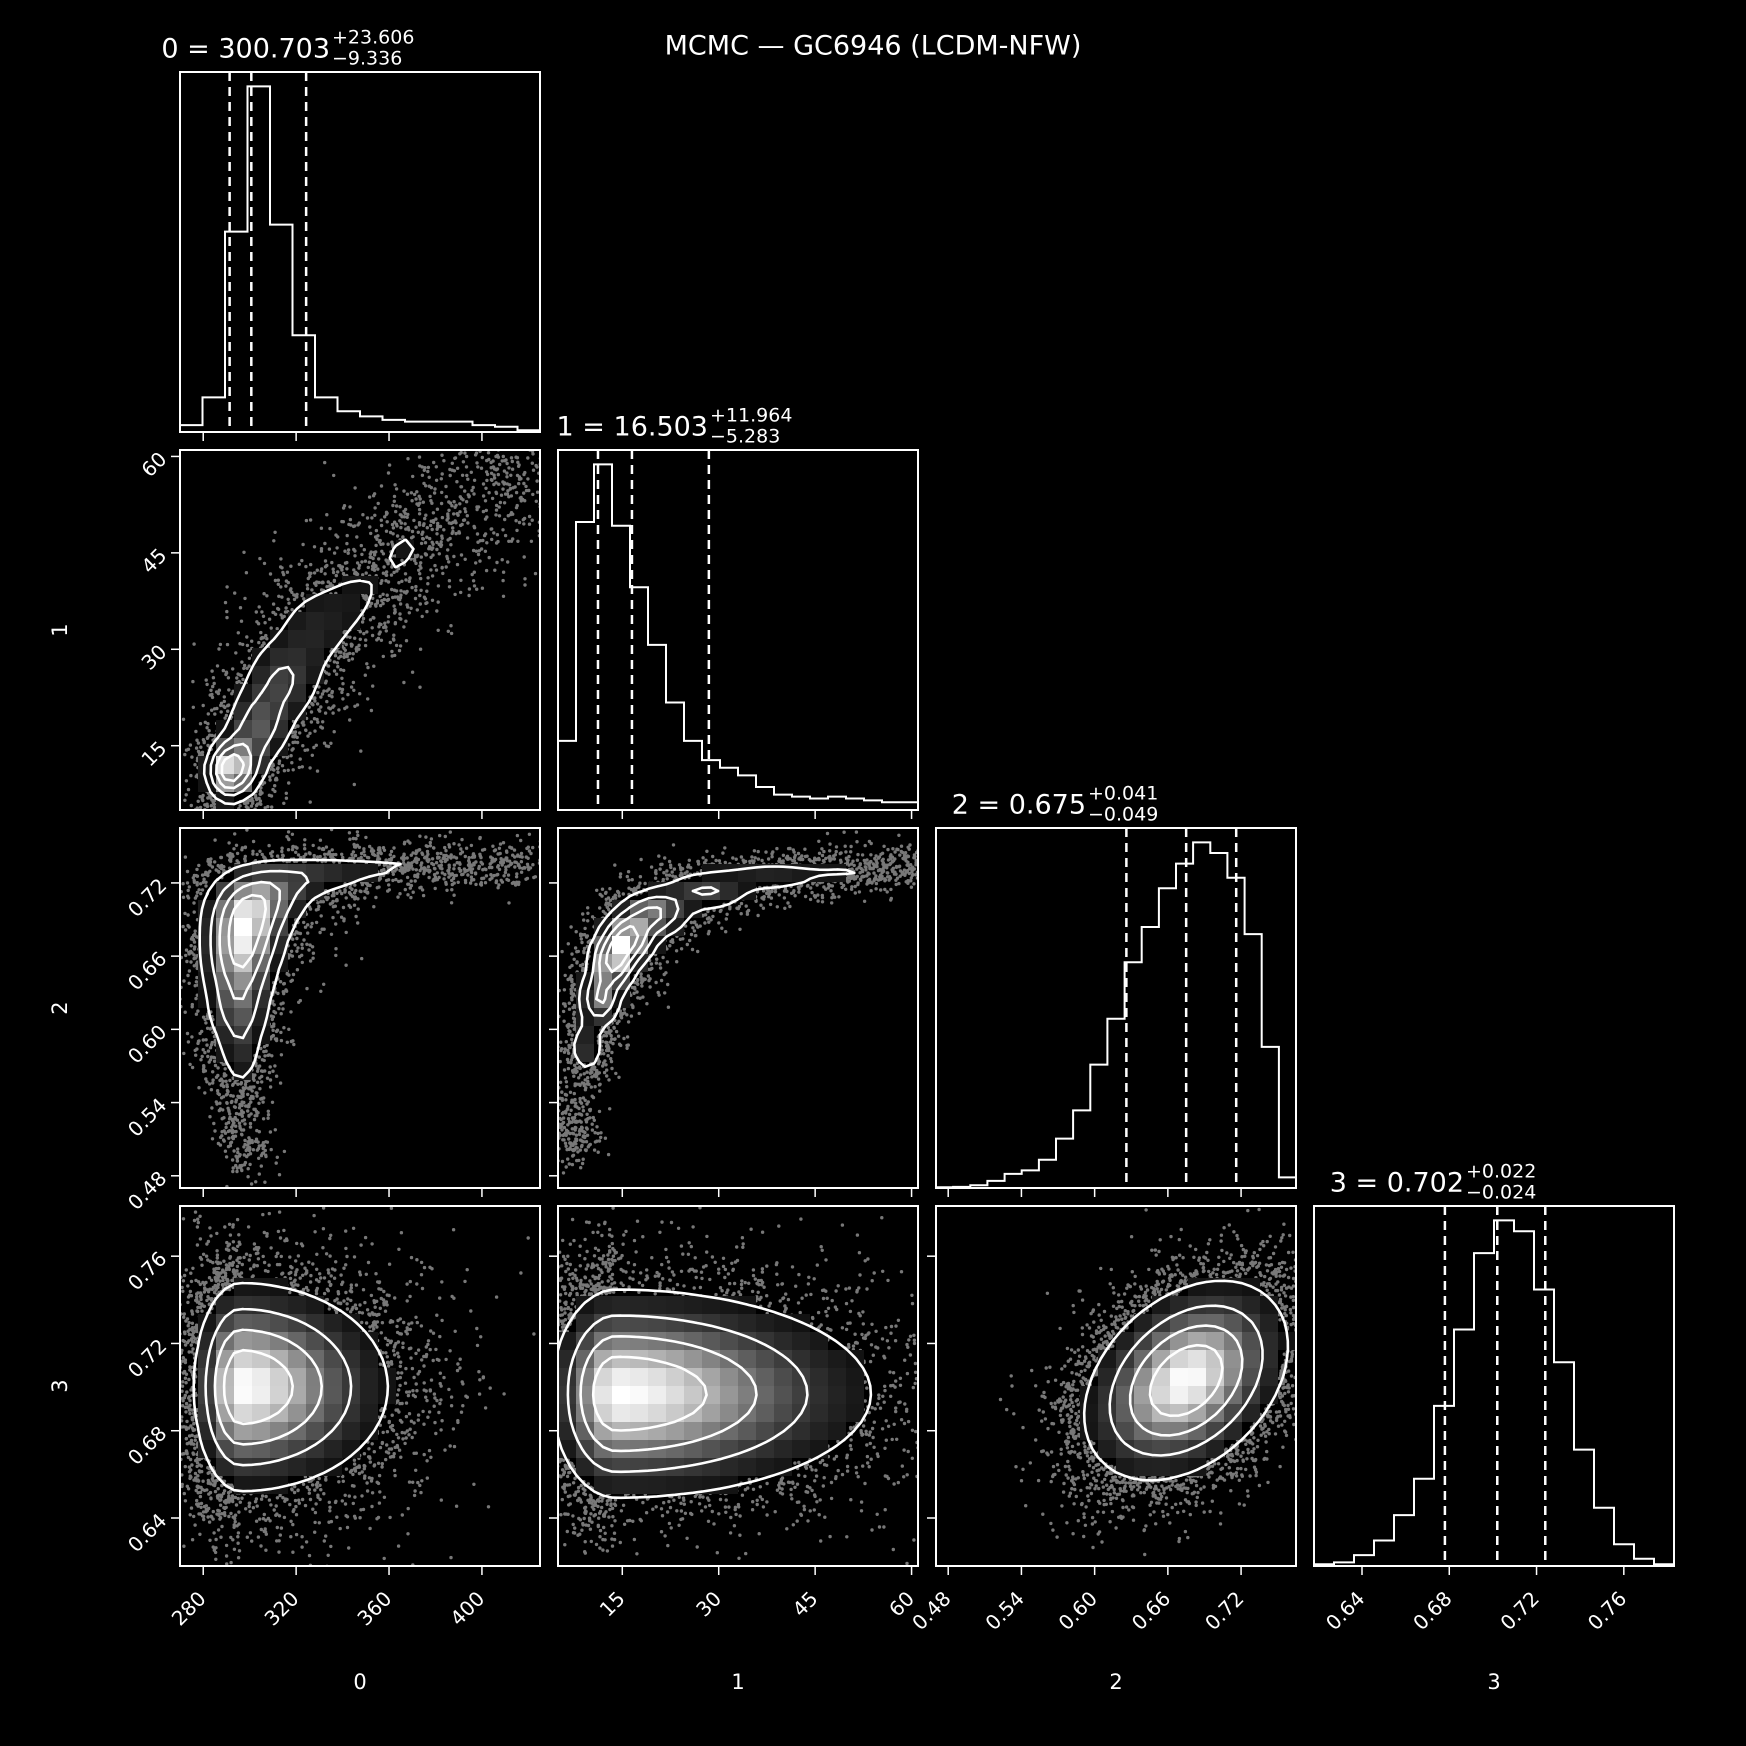 This screenshot has width=1746, height=1746. What do you see at coordinates (367, 59) in the screenshot?
I see `param-title-minus: −9.336` at bounding box center [367, 59].